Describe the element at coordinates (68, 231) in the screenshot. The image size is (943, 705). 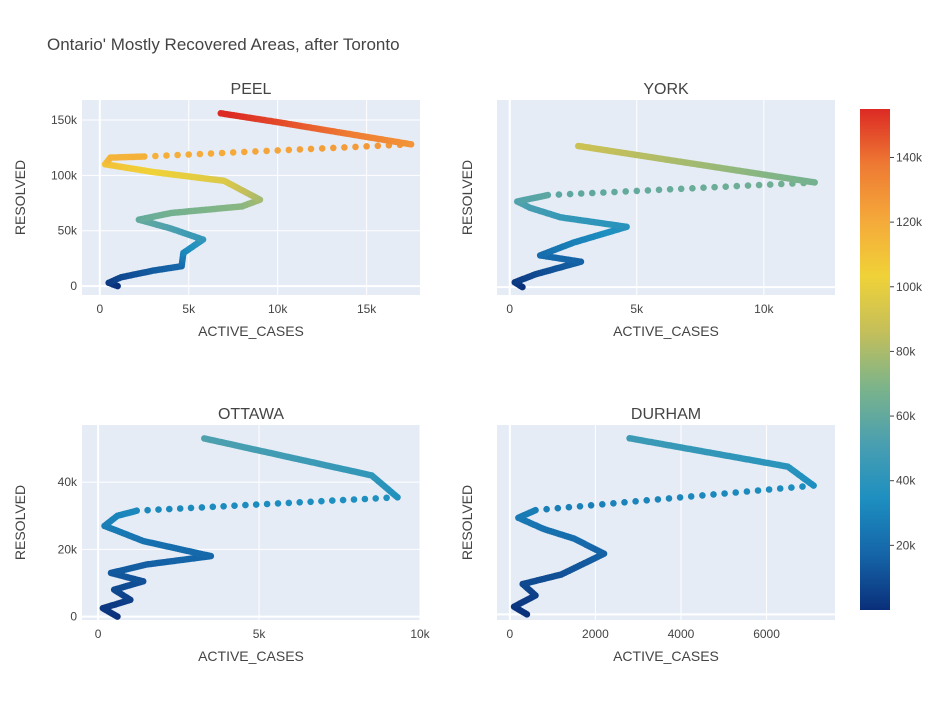
I see `y-tick-label: 50k` at that location.